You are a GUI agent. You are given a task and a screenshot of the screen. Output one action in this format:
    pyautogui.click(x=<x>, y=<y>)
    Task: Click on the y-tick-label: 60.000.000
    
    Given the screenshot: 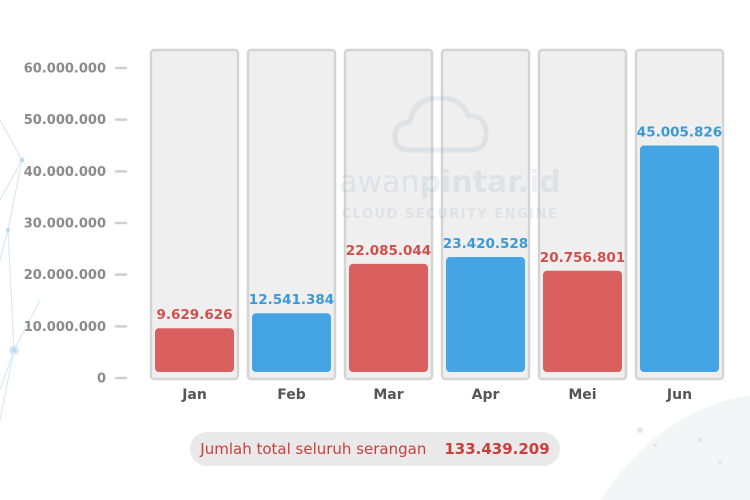 What is the action you would take?
    pyautogui.click(x=65, y=69)
    